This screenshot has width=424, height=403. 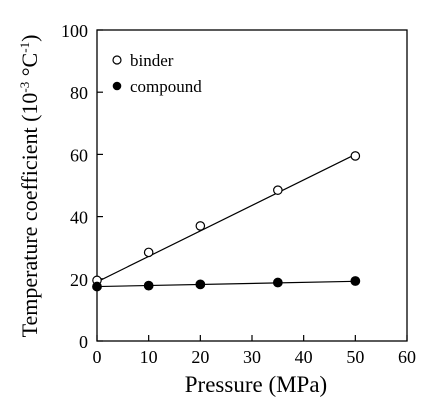 What do you see at coordinates (74, 31) in the screenshot?
I see `y-tick-label: 100` at bounding box center [74, 31].